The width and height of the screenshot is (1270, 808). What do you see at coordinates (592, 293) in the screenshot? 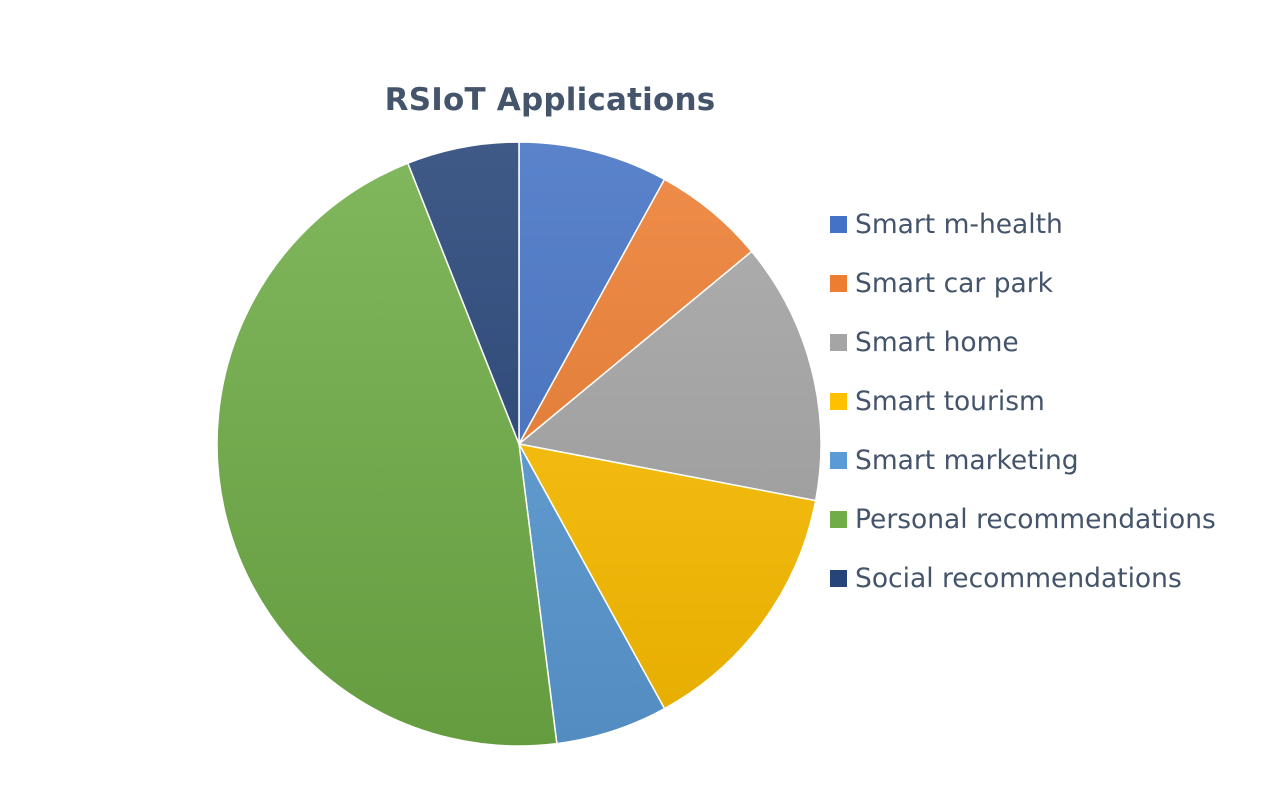
I see `pie-slice-smart-m-health` at bounding box center [592, 293].